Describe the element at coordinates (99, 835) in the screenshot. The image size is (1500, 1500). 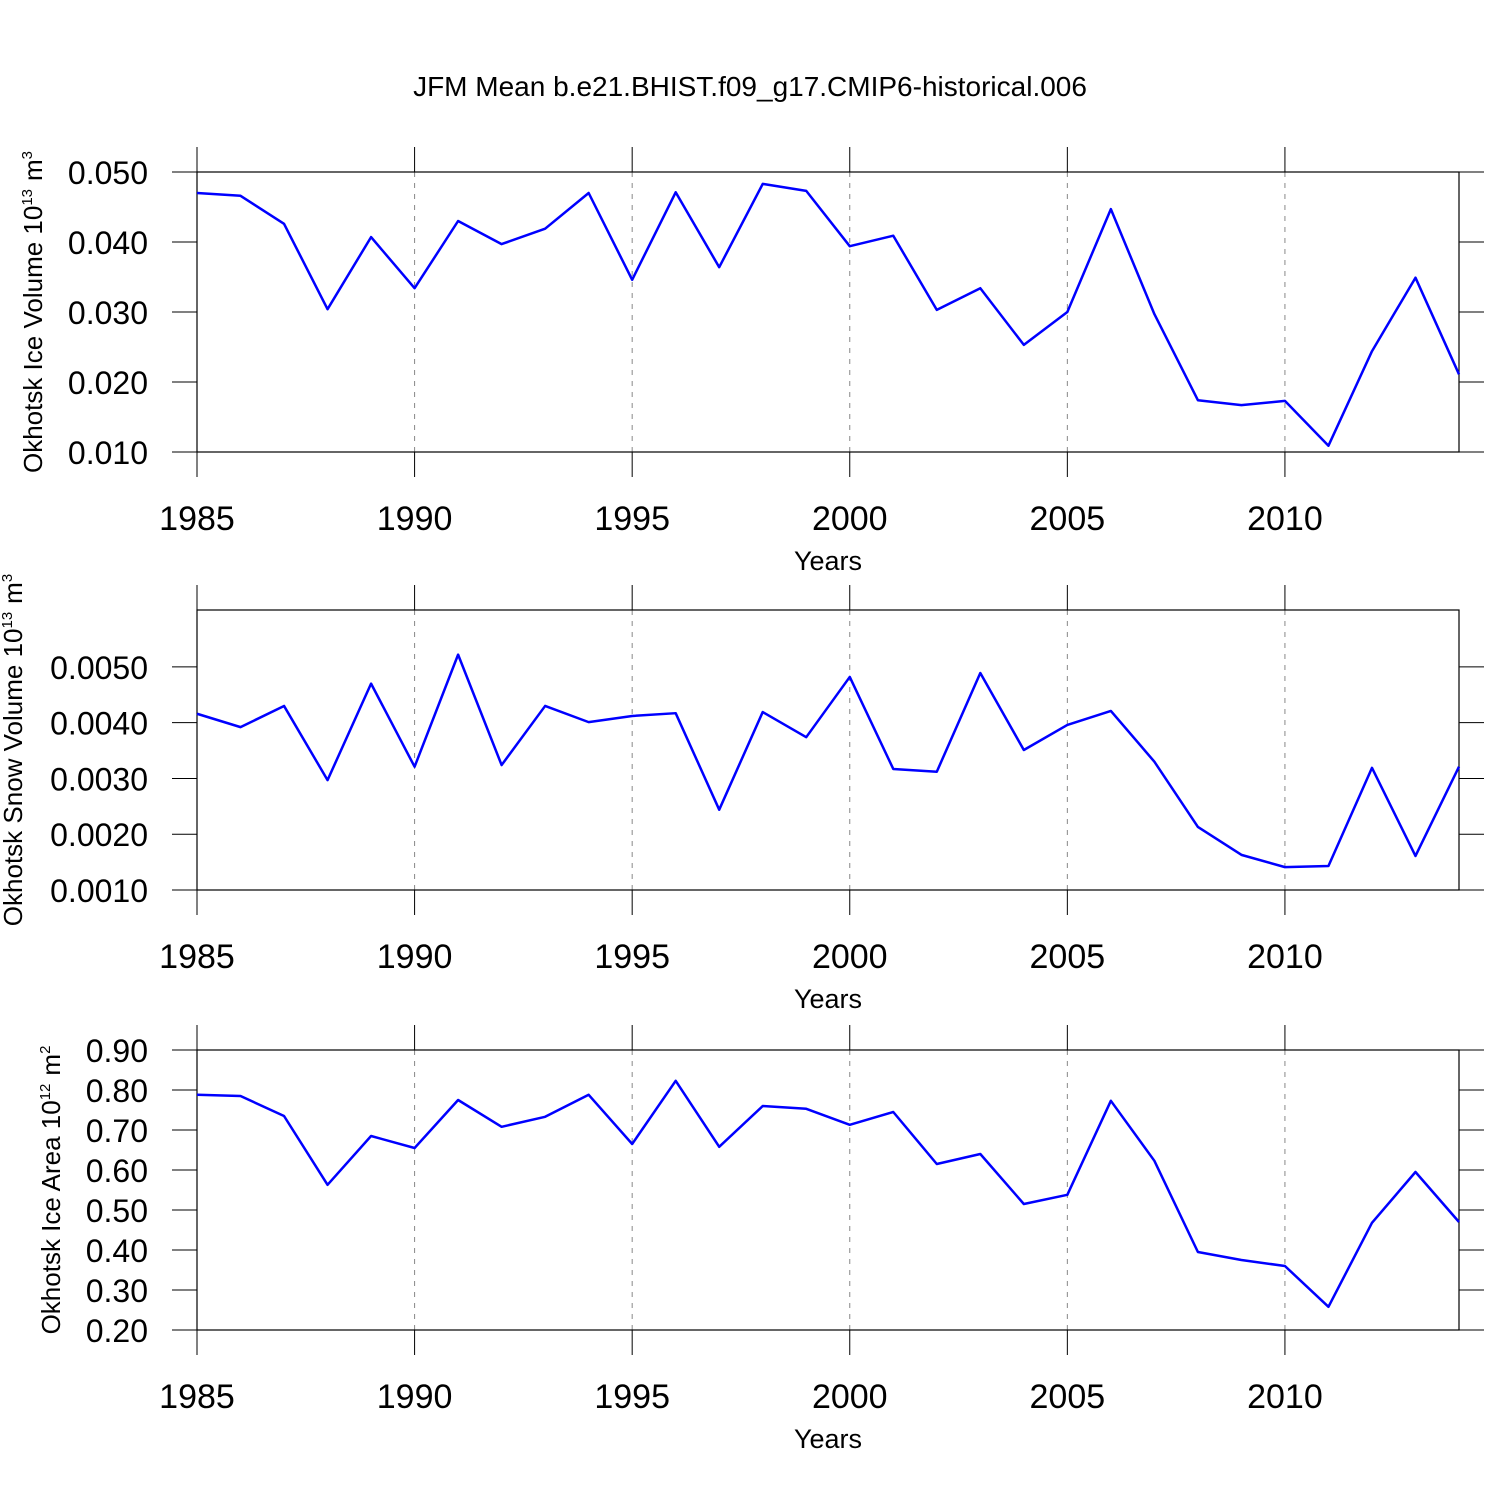
I see `y-tick-label: 0.0020` at that location.